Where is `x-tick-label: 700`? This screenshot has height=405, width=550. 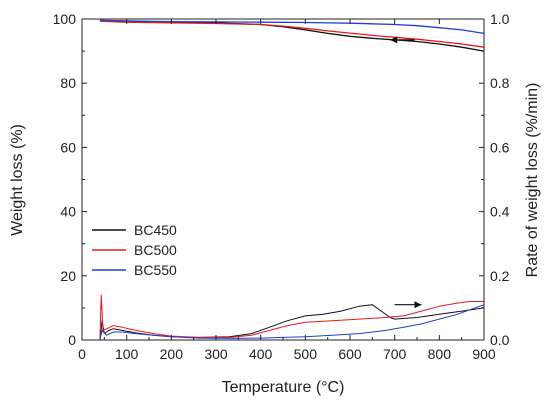 x-tick-label: 700 is located at coordinates (395, 354).